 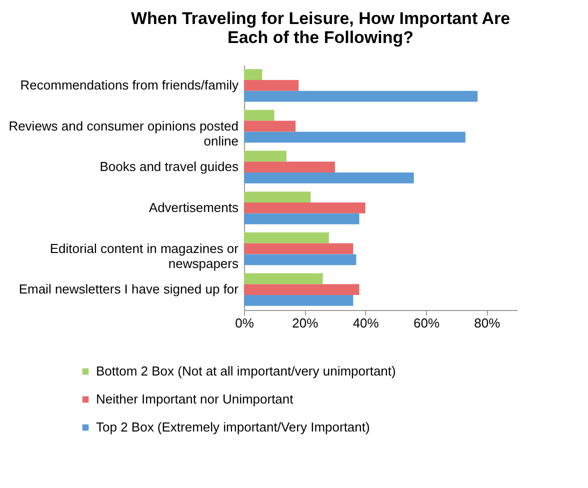 What do you see at coordinates (129, 289) in the screenshot?
I see `y-tick-label: Email newsletters I have signed up for` at bounding box center [129, 289].